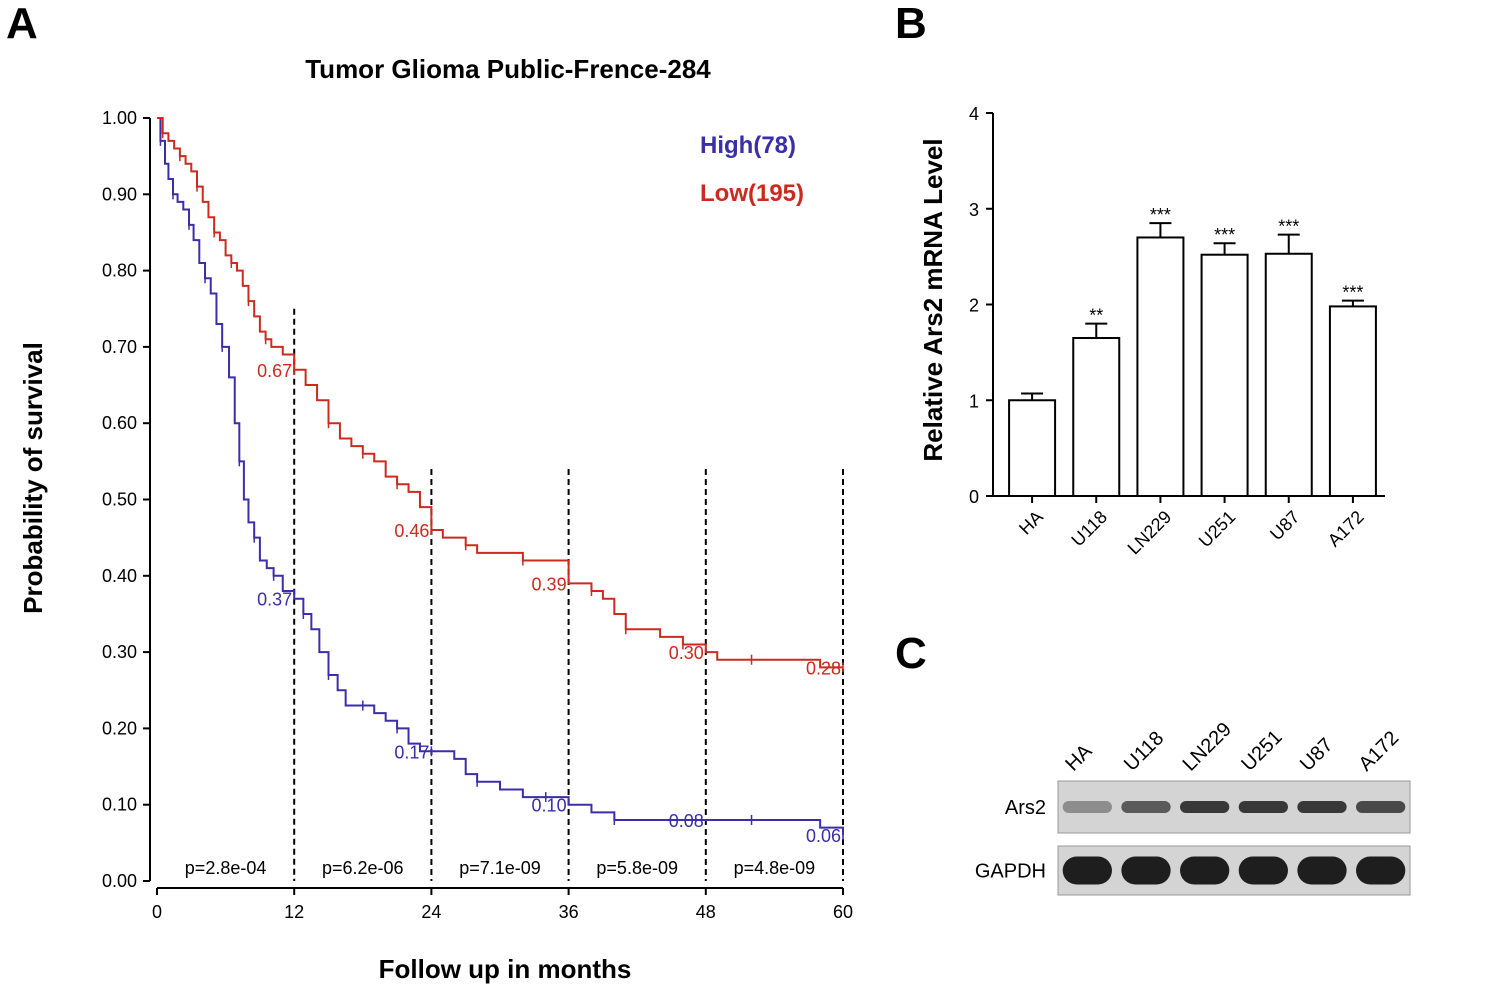 The image size is (1500, 990). I want to click on survival-y-tick-label: 0.60, so click(119, 423).